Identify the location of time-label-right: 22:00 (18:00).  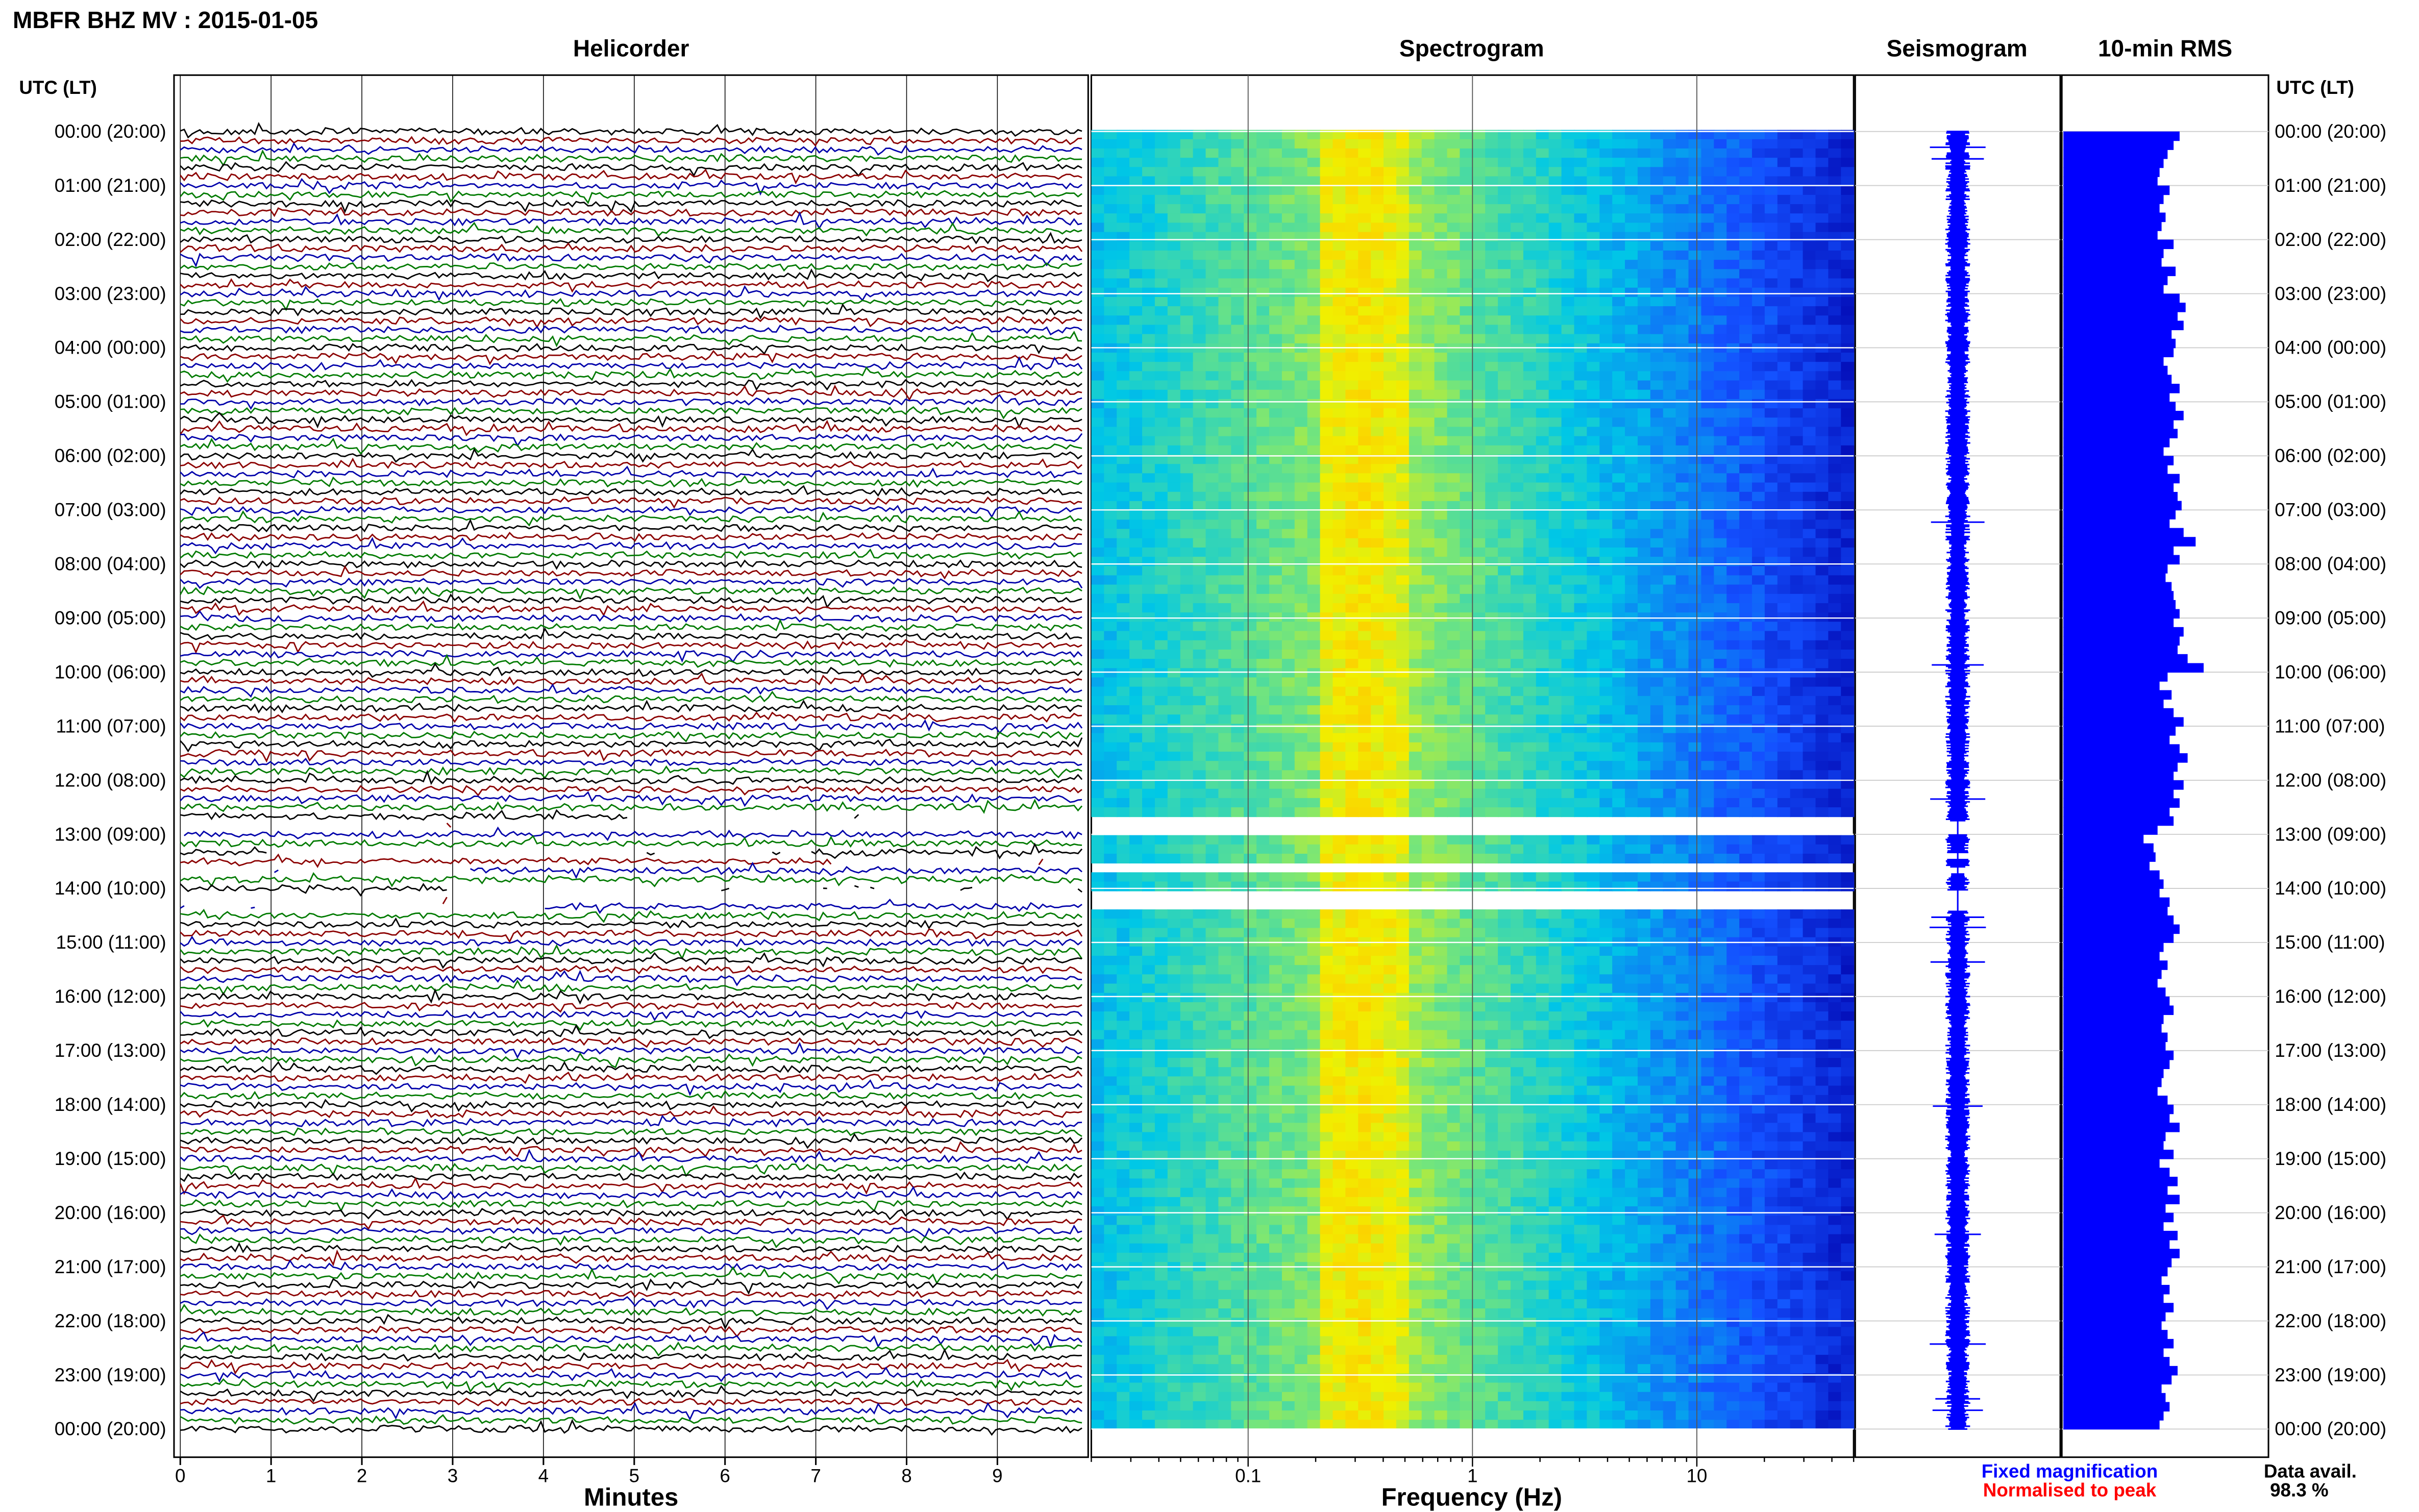
(2330, 1320).